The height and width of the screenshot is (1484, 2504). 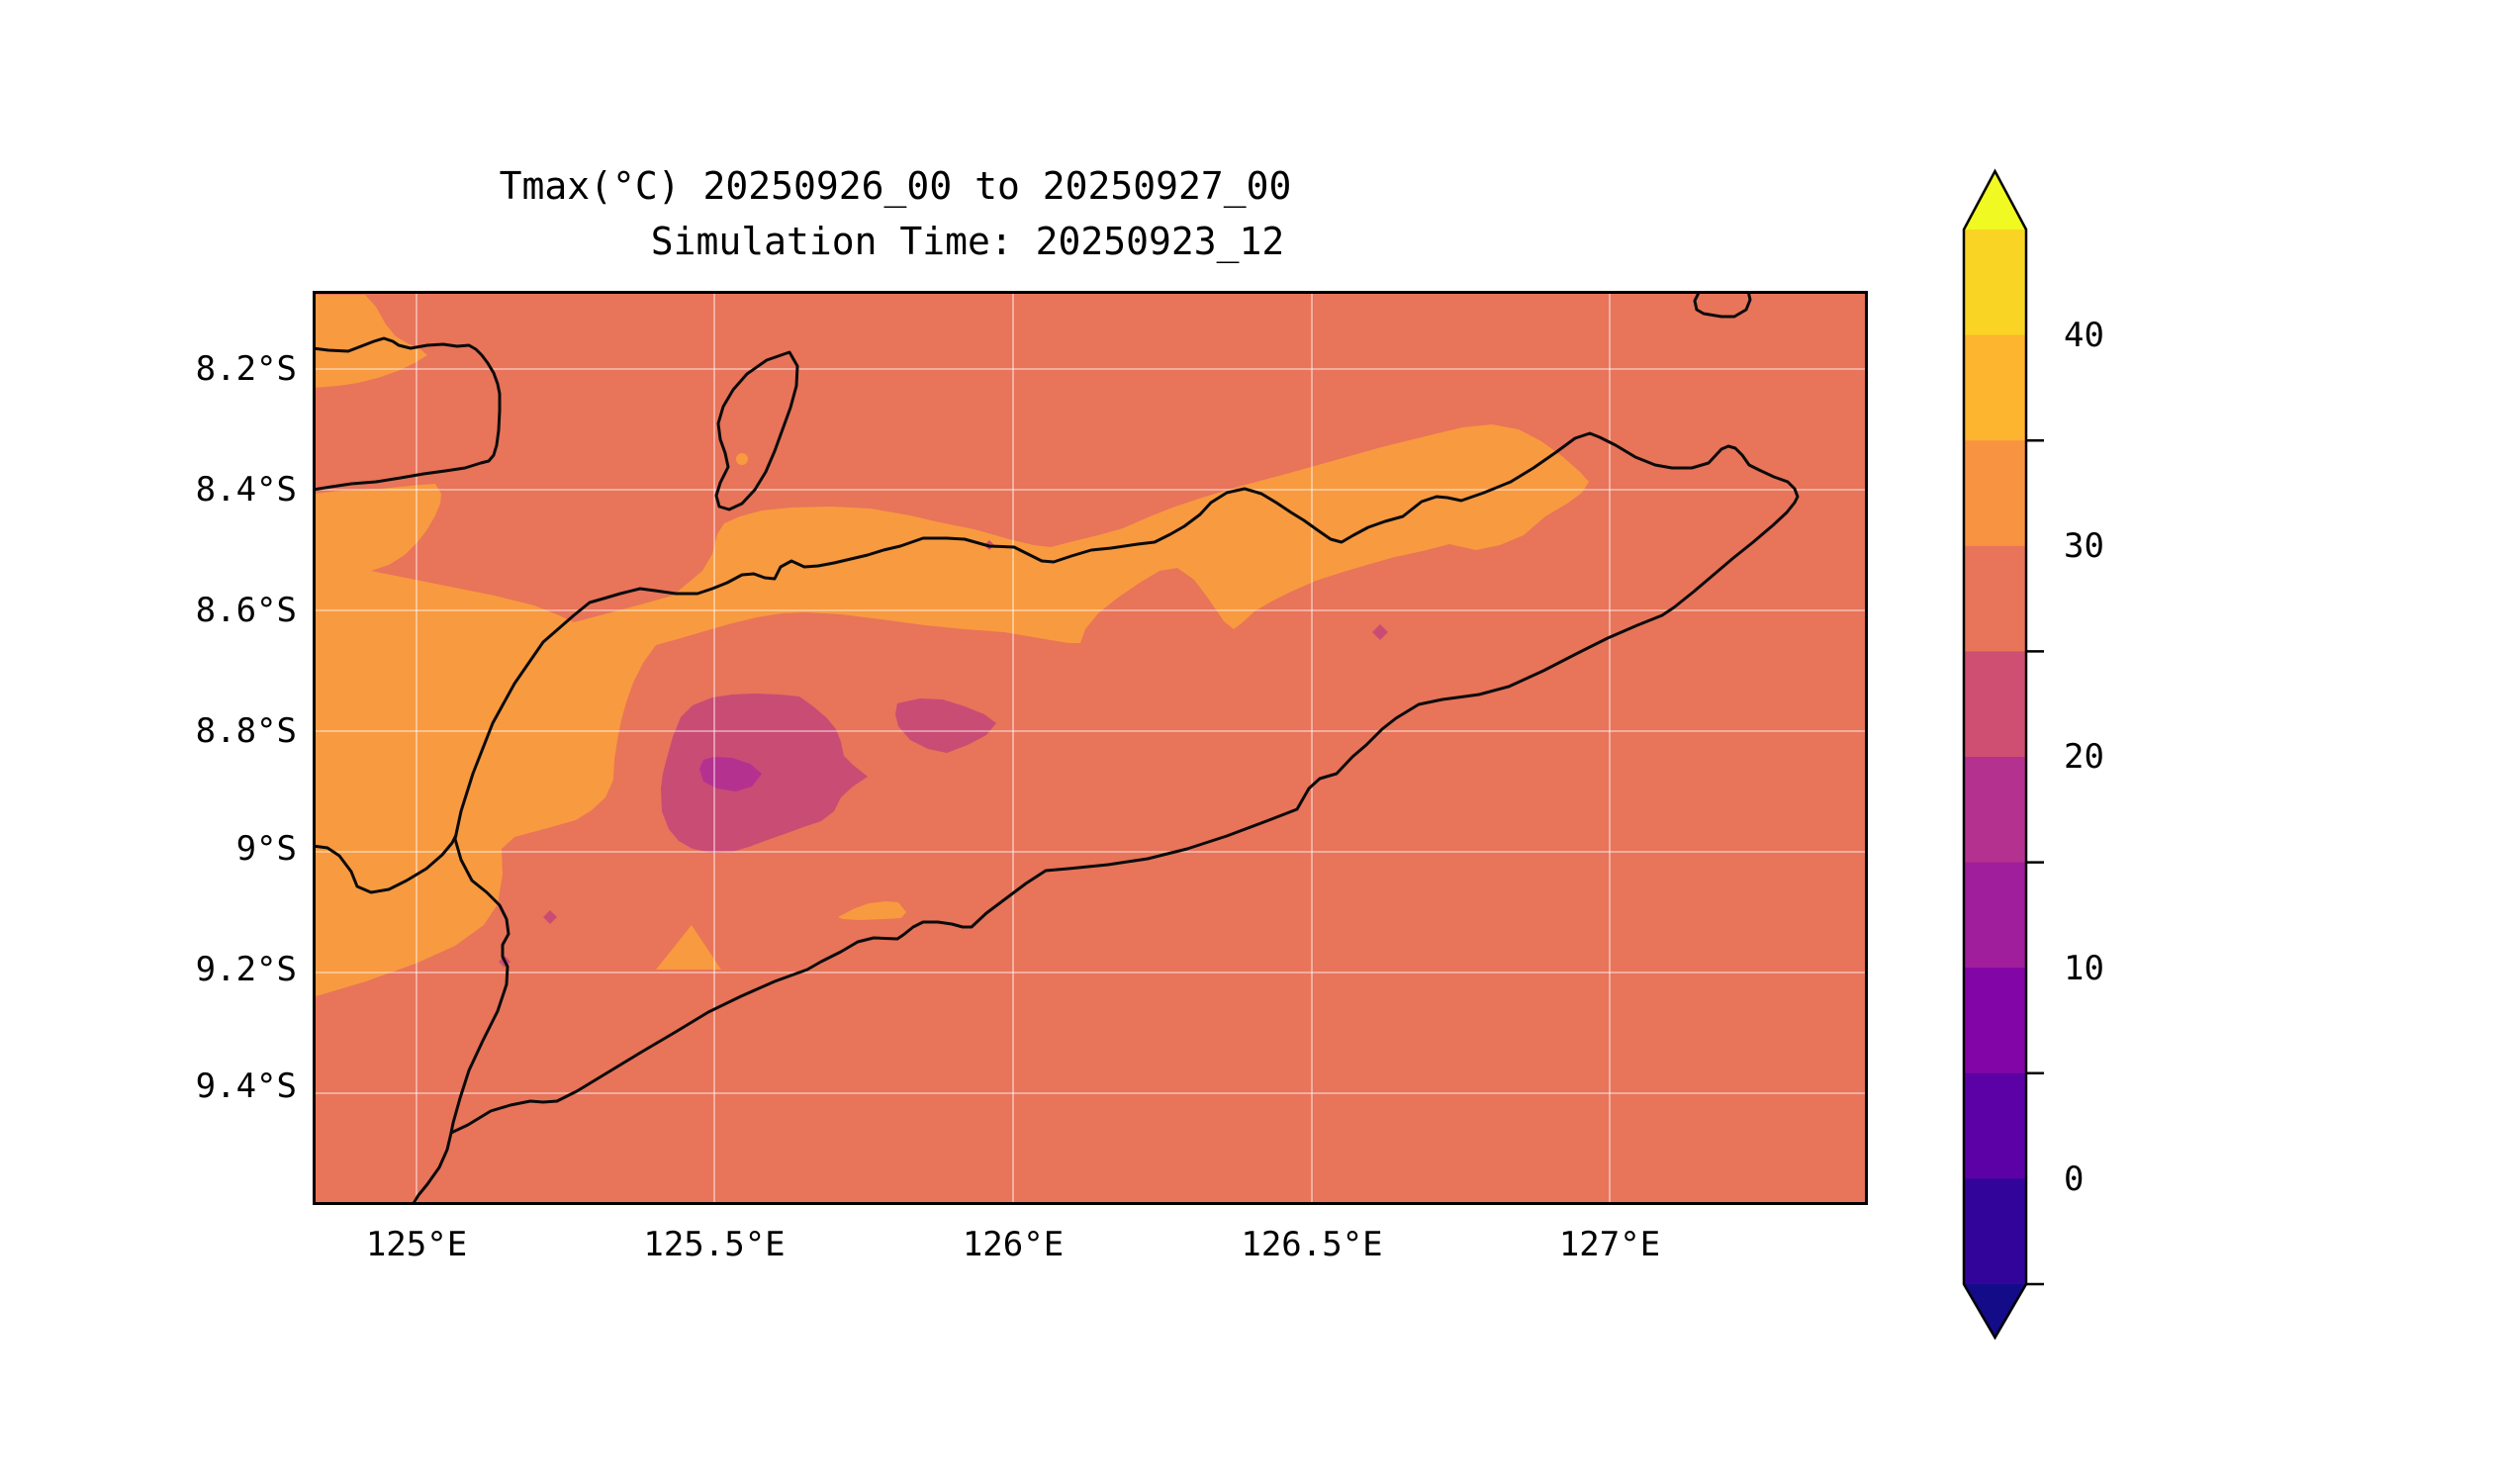 I want to click on x-tick-label: 126°E, so click(x=1013, y=1244).